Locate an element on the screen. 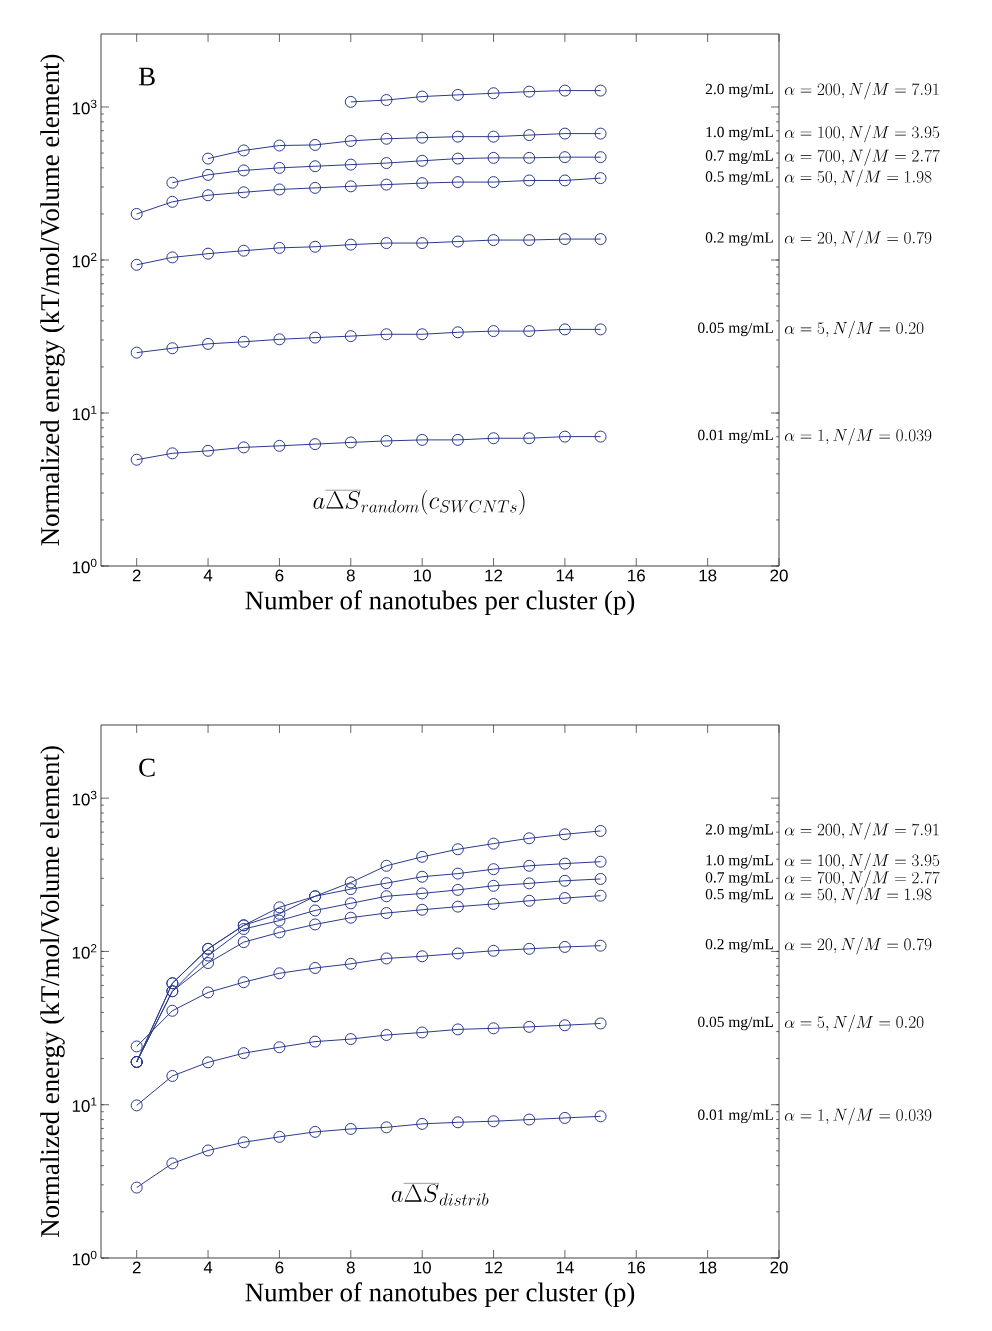  annotation: $a\overline{\Delta S}_{random}(c_{SWCNTs})$ is located at coordinates (419, 502).